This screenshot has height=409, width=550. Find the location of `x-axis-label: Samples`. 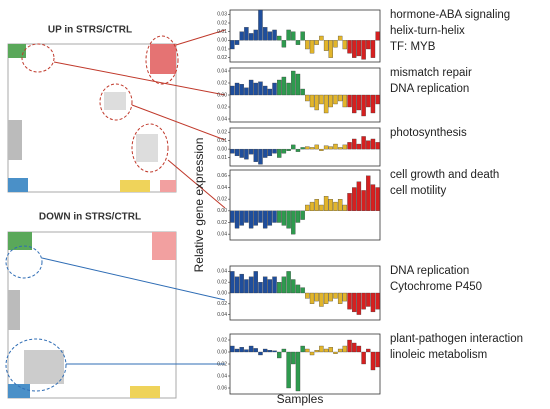

x-axis-label: Samples is located at coordinates (300, 399).